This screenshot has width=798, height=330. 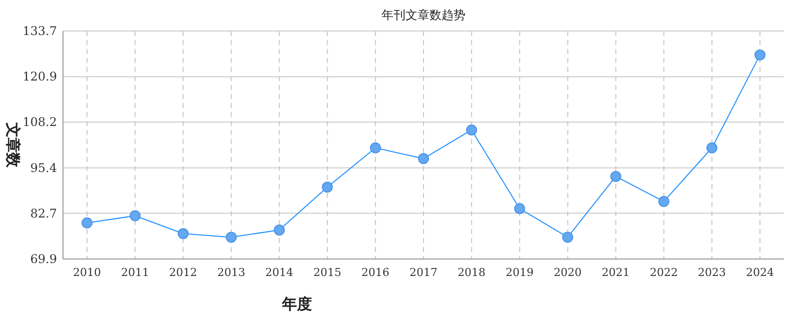 I want to click on y-tick-label: 108.2, so click(x=39, y=122).